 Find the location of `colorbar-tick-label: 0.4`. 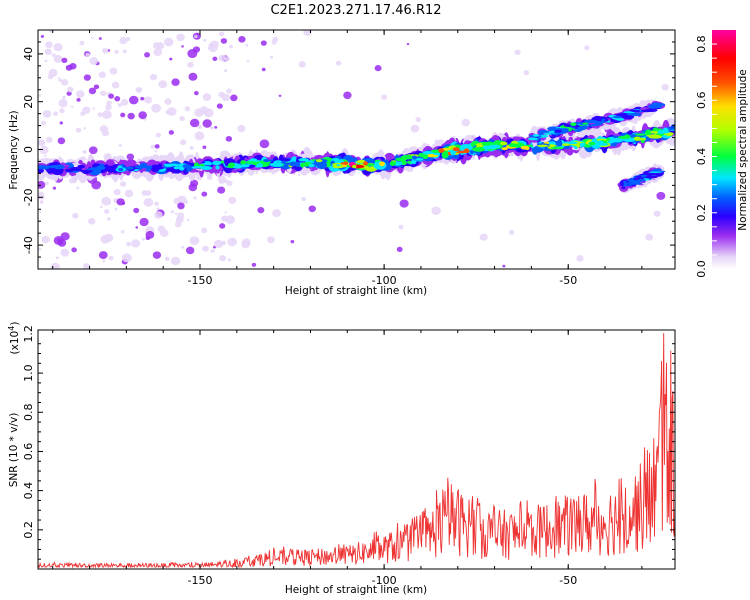

colorbar-tick-label: 0.4 is located at coordinates (701, 157).